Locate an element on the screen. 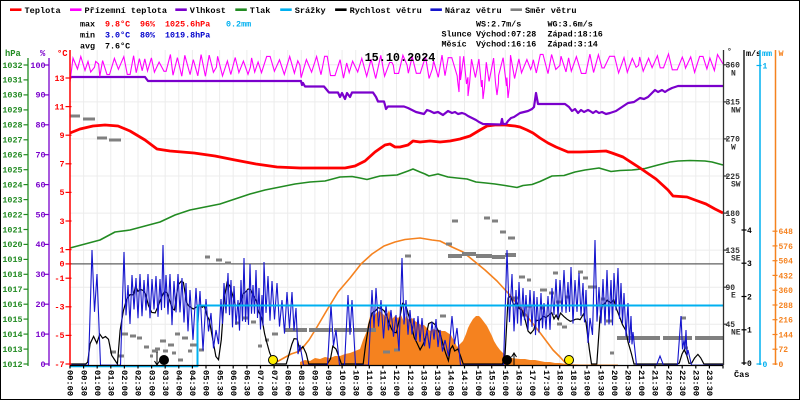 The width and height of the screenshot is (800, 405). svg-text: mm is located at coordinates (767, 54).